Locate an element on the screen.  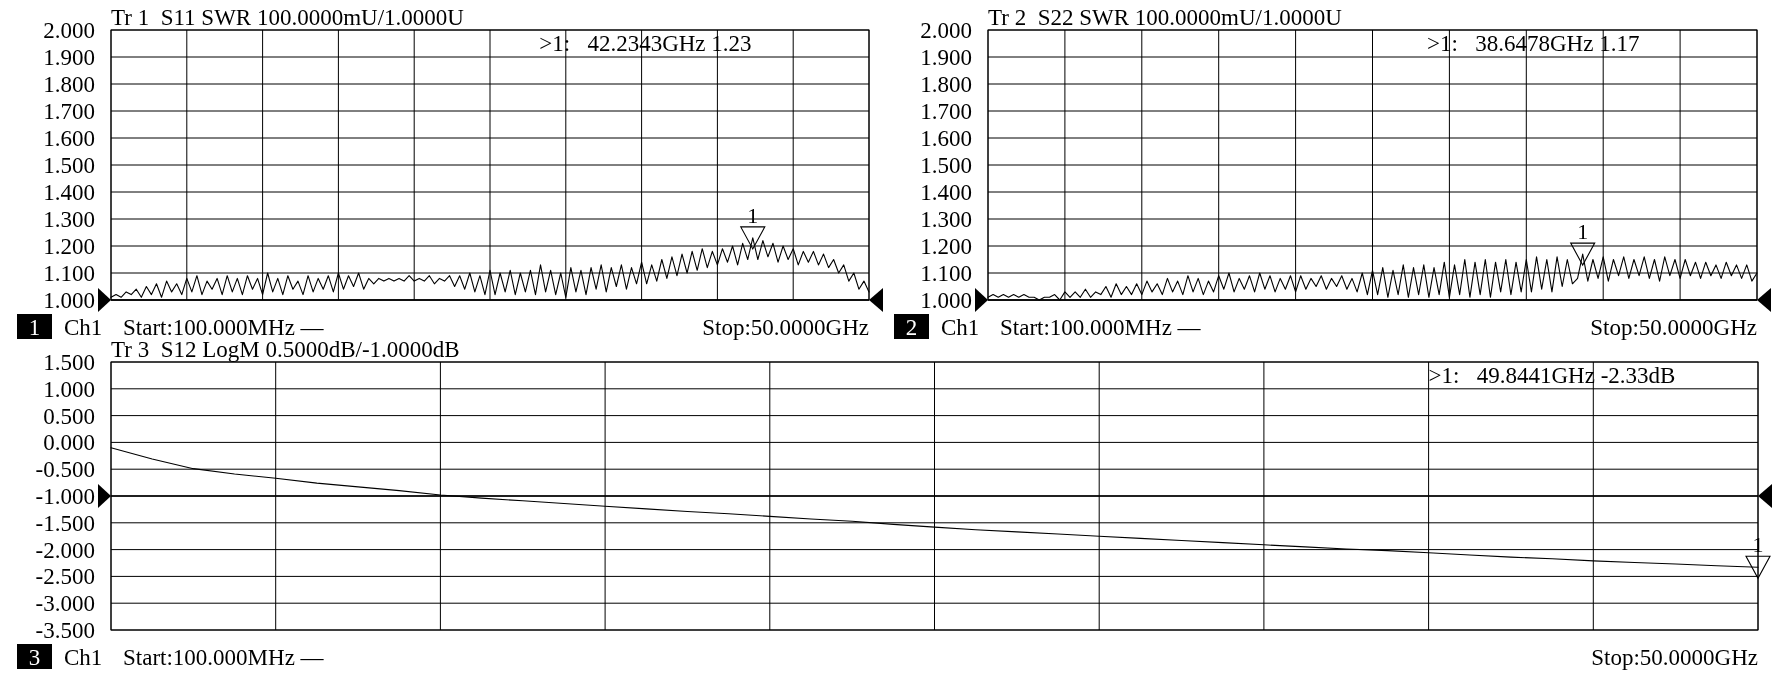
y-tick-label: -2.000 is located at coordinates (65, 550).